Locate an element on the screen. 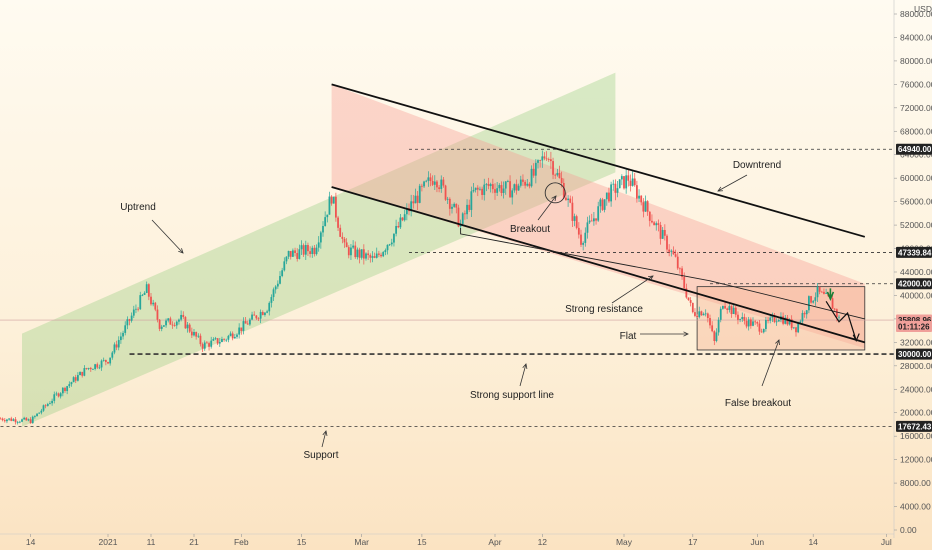 This screenshot has width=932, height=550. x-tick-label: 11 is located at coordinates (151, 542).